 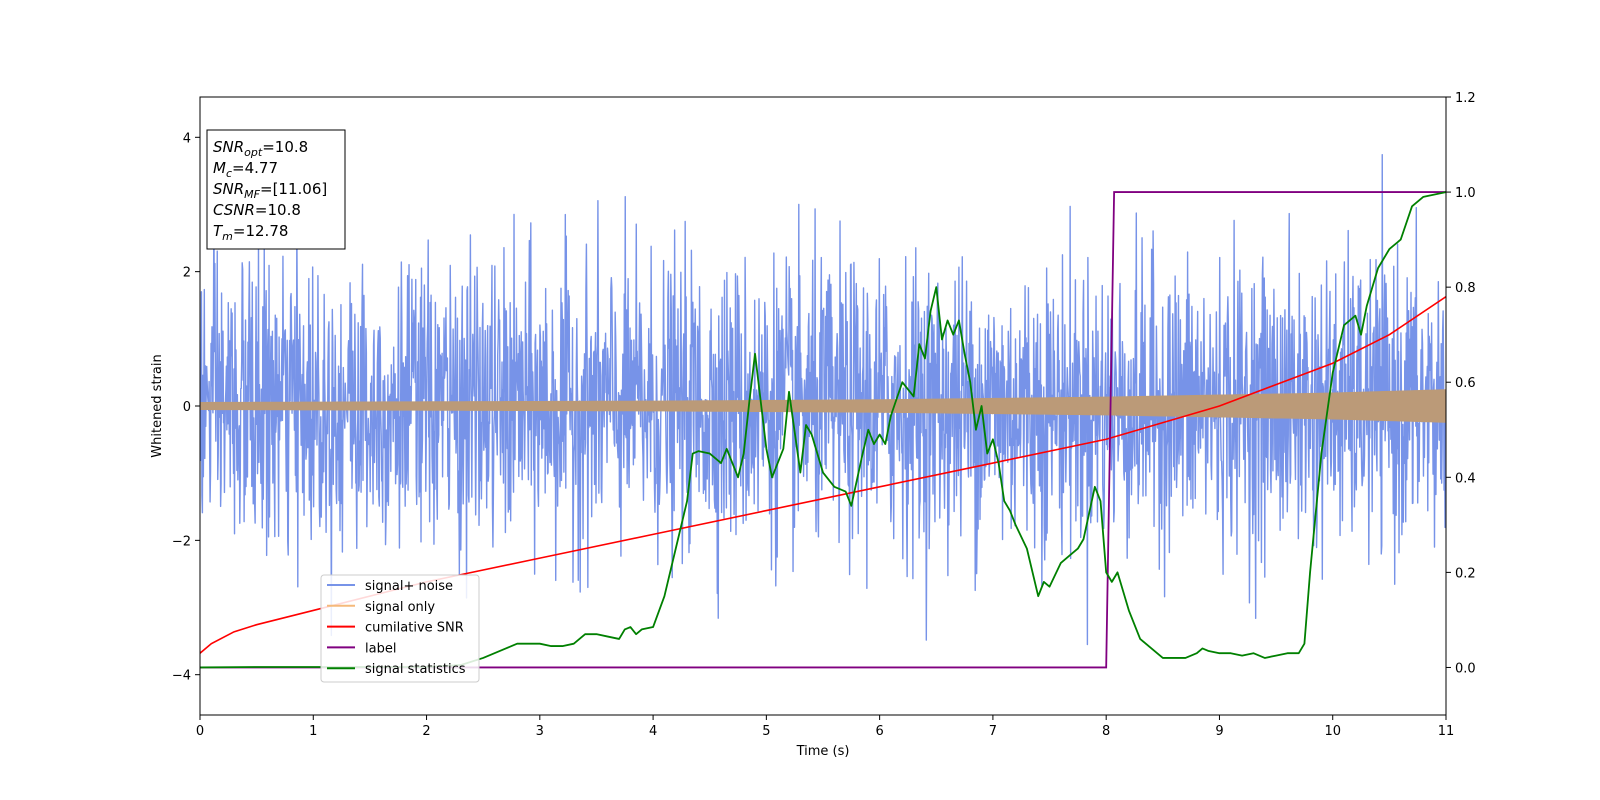 What do you see at coordinates (380, 648) in the screenshot?
I see `legend-entry: label` at bounding box center [380, 648].